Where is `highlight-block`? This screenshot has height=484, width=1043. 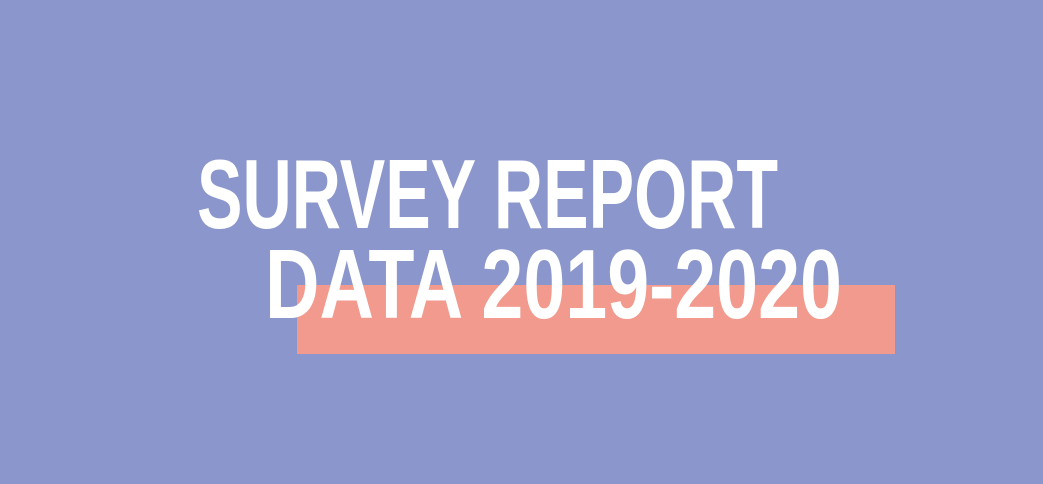
highlight-block is located at coordinates (596, 319).